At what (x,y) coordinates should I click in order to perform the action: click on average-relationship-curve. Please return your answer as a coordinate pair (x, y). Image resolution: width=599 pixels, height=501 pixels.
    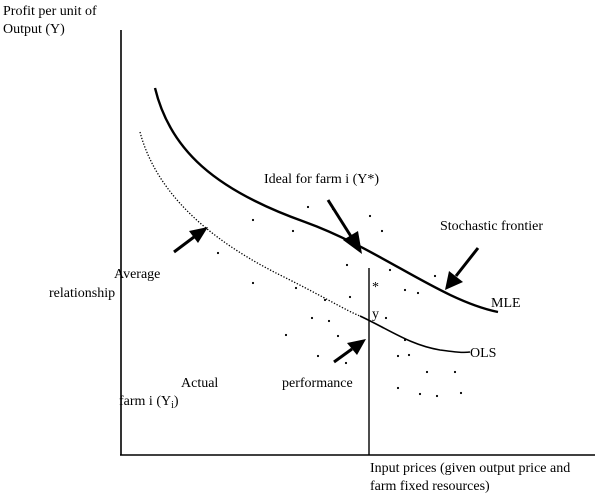
    Looking at the image, I should click on (250, 224).